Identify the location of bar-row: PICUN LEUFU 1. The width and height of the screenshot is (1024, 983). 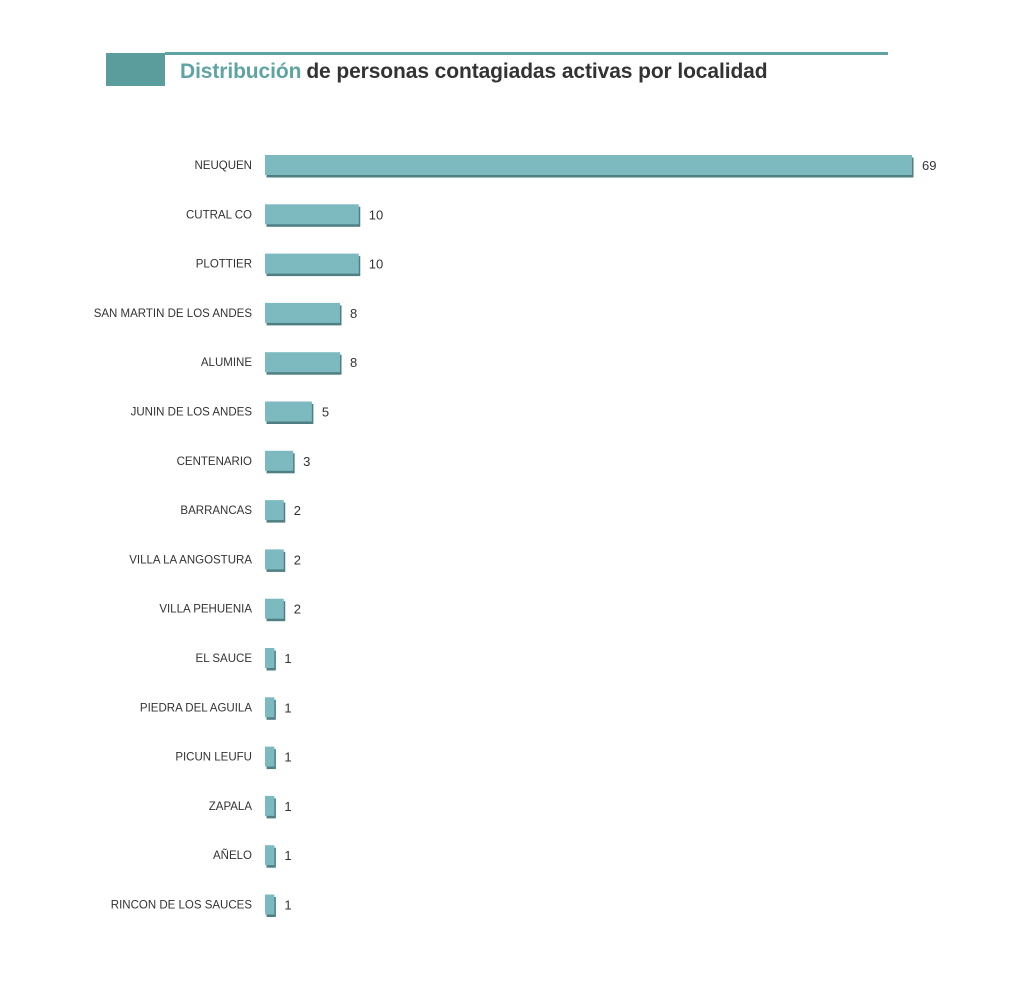
(233, 758).